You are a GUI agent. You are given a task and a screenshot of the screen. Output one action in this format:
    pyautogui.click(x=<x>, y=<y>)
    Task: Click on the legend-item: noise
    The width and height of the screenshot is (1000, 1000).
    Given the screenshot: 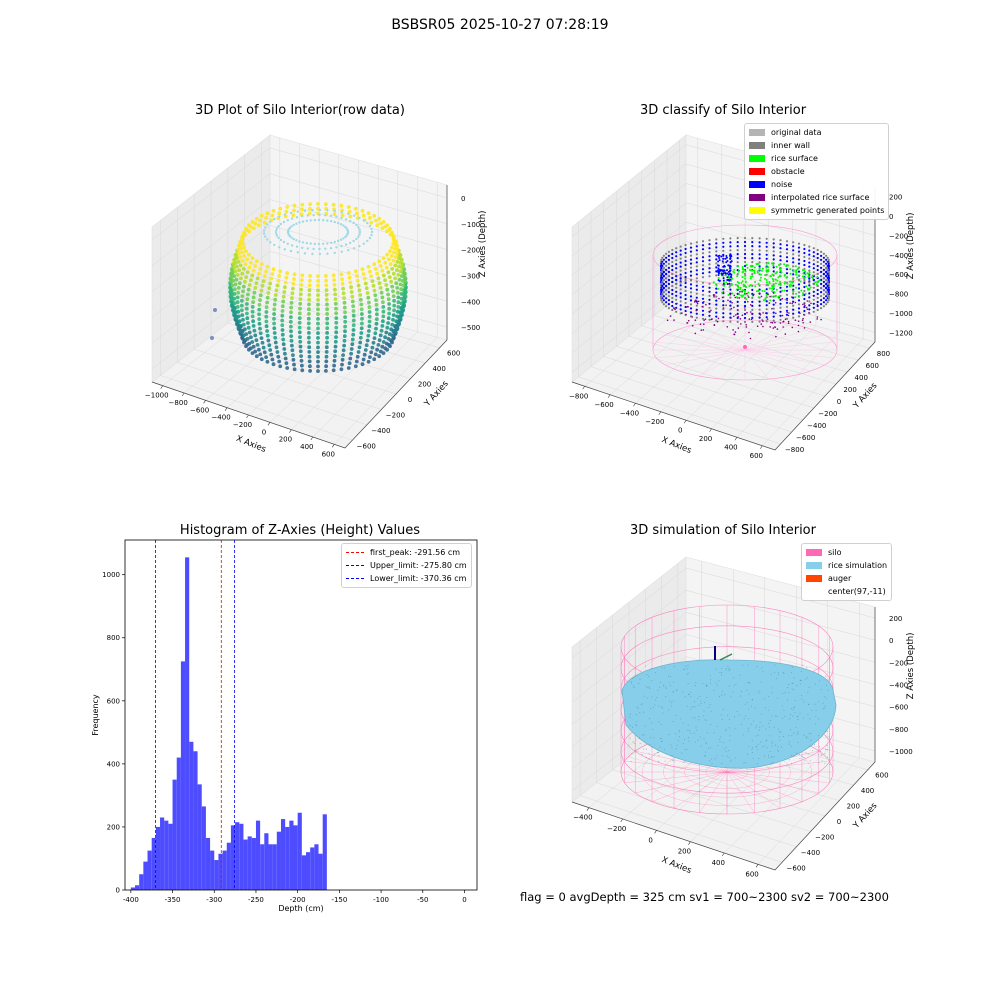 What is the action you would take?
    pyautogui.click(x=816, y=184)
    